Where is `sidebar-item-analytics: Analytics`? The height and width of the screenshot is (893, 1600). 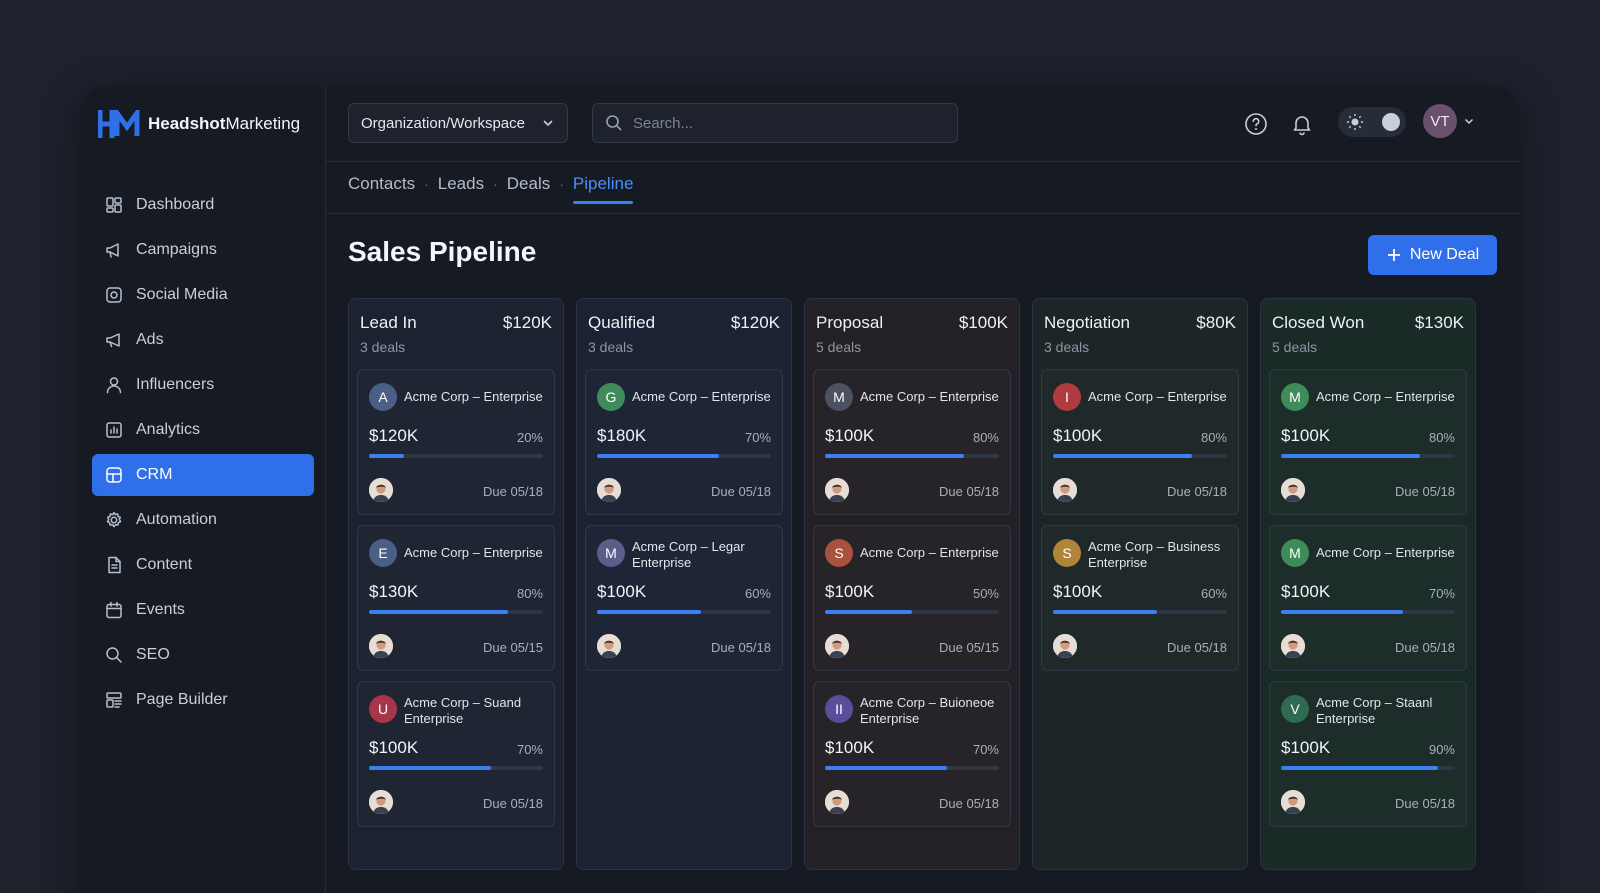 sidebar-item-analytics: Analytics is located at coordinates (203, 430).